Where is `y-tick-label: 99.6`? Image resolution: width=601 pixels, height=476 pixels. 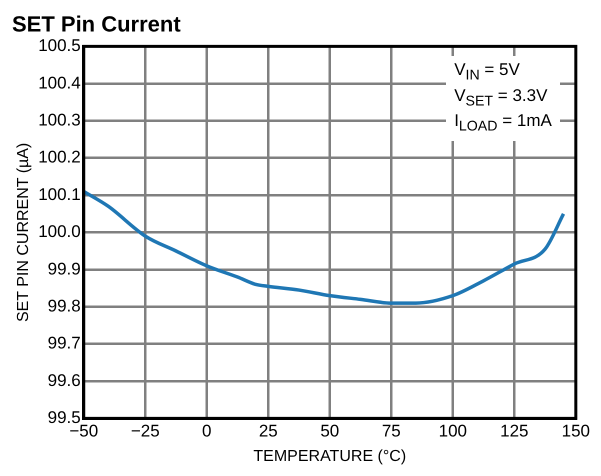 y-tick-label: 99.6 is located at coordinates (64, 380).